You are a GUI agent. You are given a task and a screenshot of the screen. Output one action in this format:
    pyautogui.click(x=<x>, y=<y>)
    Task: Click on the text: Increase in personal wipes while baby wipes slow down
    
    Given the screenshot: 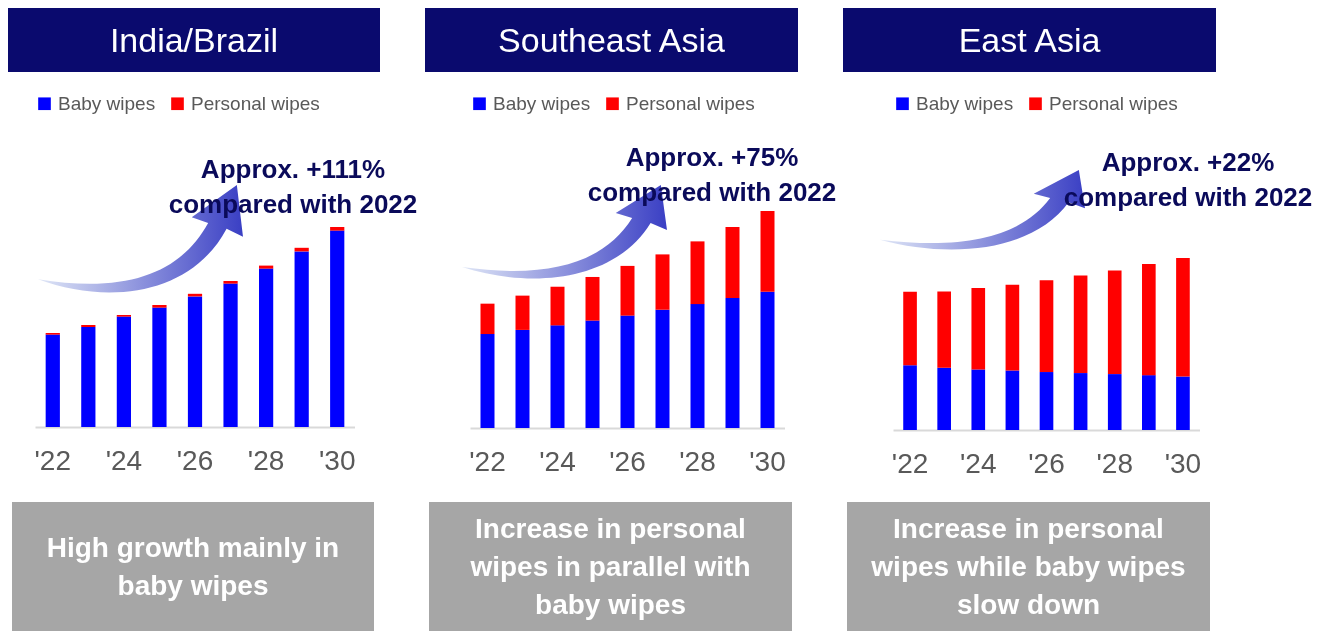 What is the action you would take?
    pyautogui.click(x=1028, y=566)
    